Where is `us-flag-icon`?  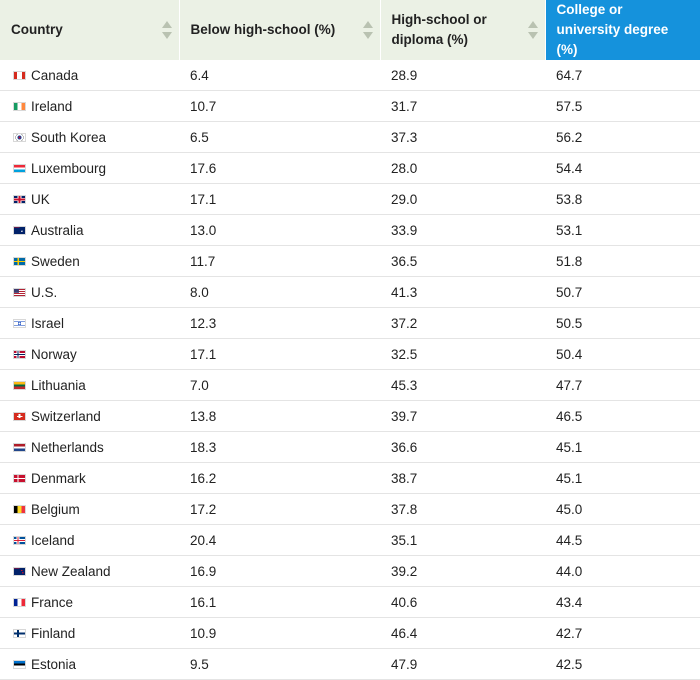
us-flag-icon is located at coordinates (19, 293).